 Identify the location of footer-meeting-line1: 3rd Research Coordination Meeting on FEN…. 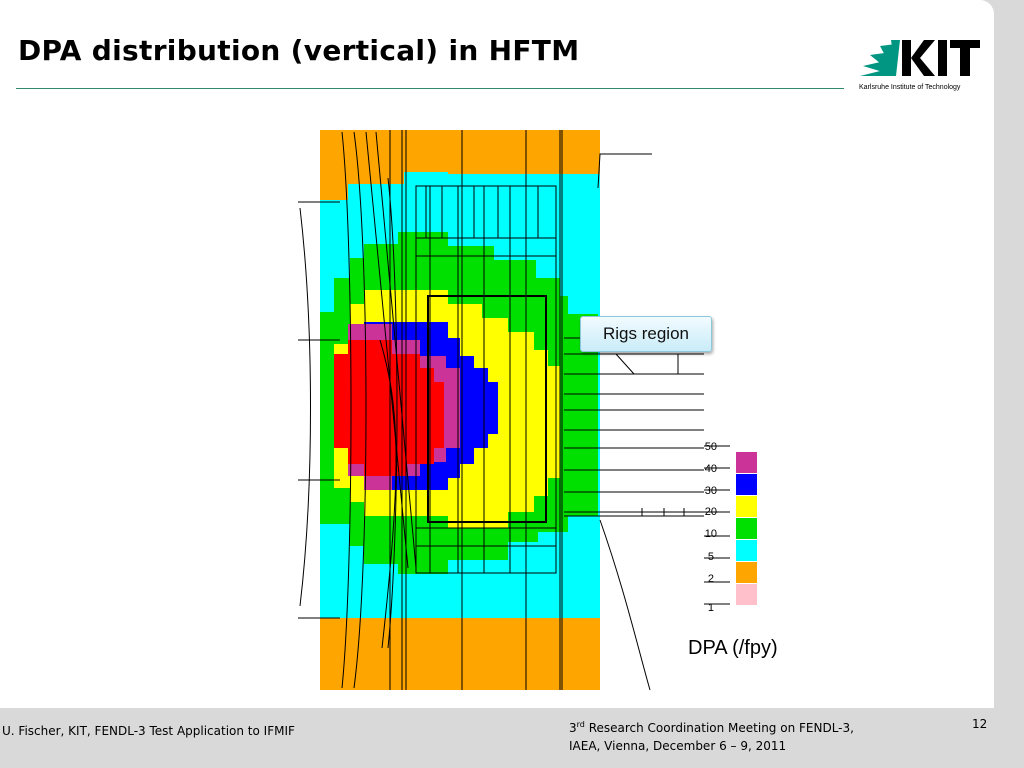
(711, 726).